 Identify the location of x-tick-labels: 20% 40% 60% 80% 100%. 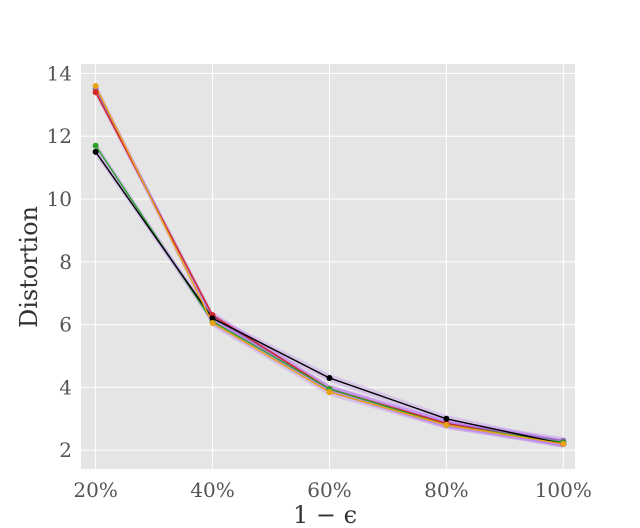
(332, 490).